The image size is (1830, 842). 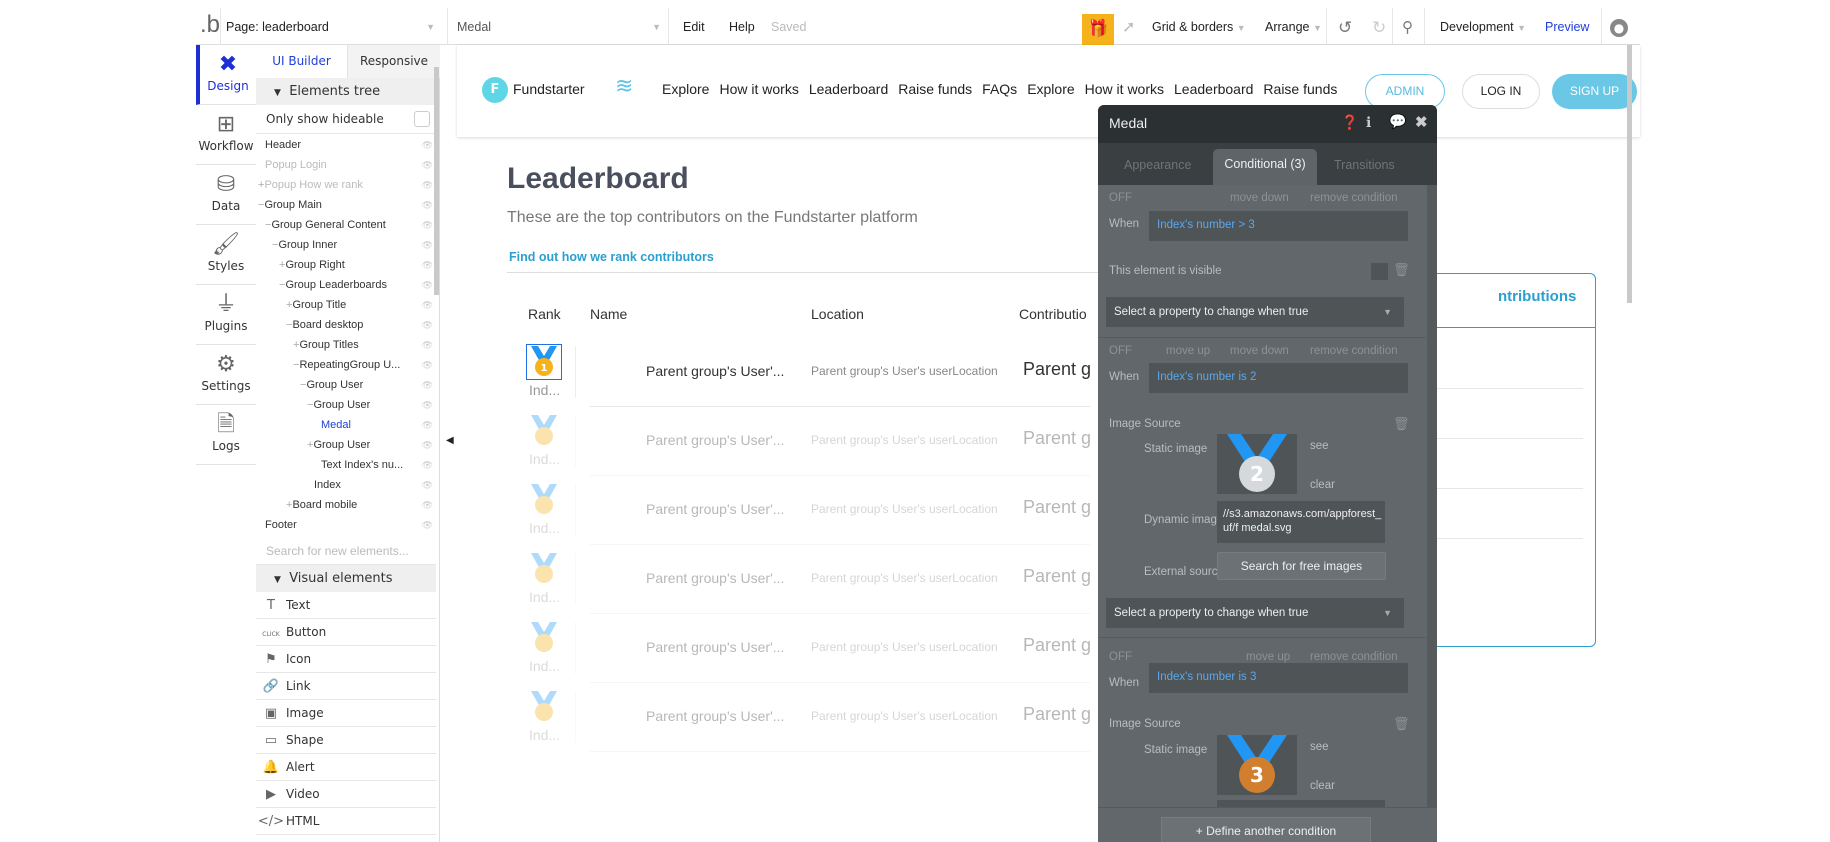 I want to click on login-button: LOG IN, so click(x=1501, y=91).